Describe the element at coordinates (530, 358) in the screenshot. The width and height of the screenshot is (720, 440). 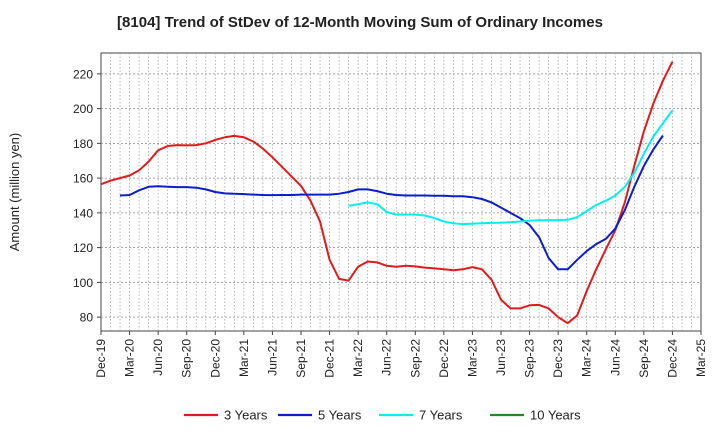
I see `x-tick-label: Sep-23` at that location.